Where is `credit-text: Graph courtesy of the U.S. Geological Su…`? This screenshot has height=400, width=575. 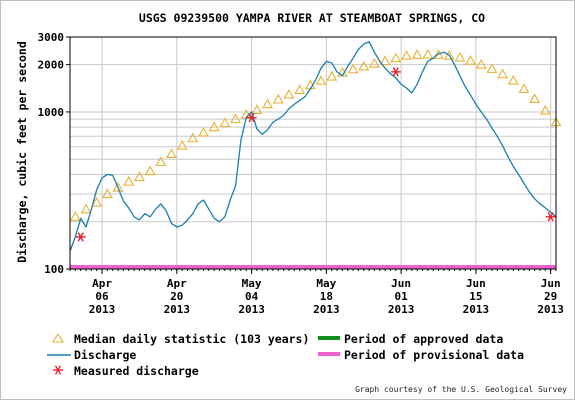 credit-text: Graph courtesy of the U.S. Geological Su… is located at coordinates (461, 389).